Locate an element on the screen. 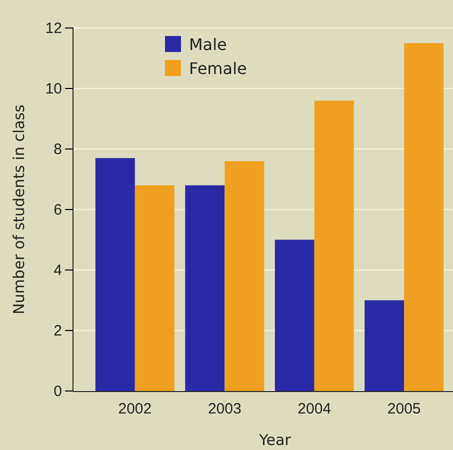 The height and width of the screenshot is (450, 453). y-axis-title: Number of students in class is located at coordinates (19, 209).